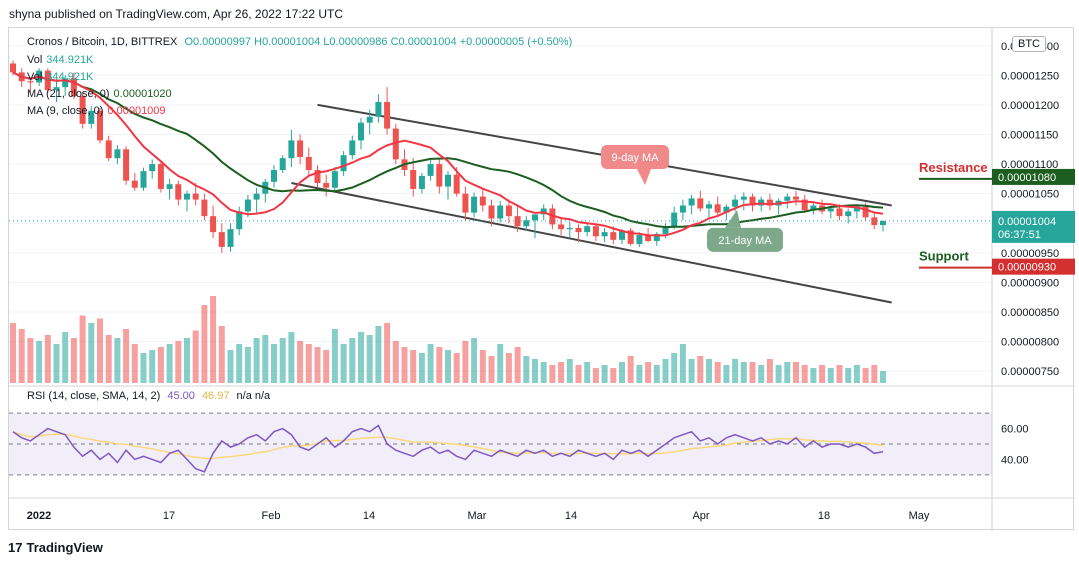 Image resolution: width=1079 pixels, height=565 pixels. Describe the element at coordinates (1030, 283) in the screenshot. I see `price-tick-label: 0.00000900` at that location.